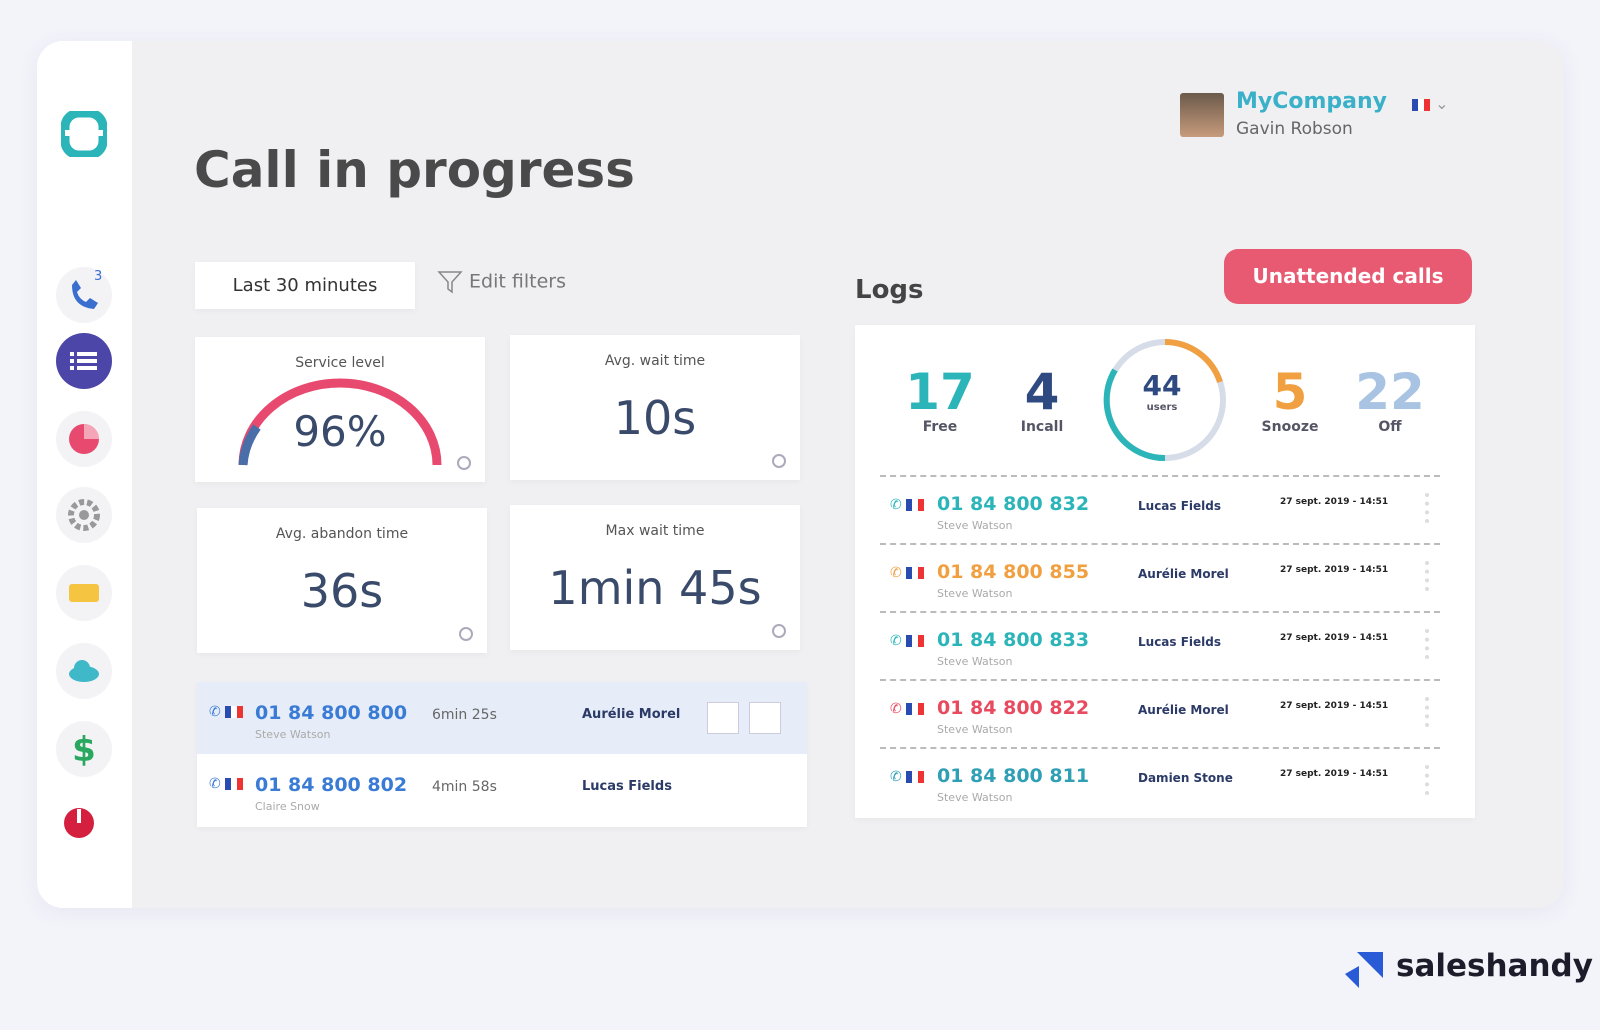 The height and width of the screenshot is (1030, 1600). Describe the element at coordinates (98, 276) in the screenshot. I see `calls-badge: 3` at that location.